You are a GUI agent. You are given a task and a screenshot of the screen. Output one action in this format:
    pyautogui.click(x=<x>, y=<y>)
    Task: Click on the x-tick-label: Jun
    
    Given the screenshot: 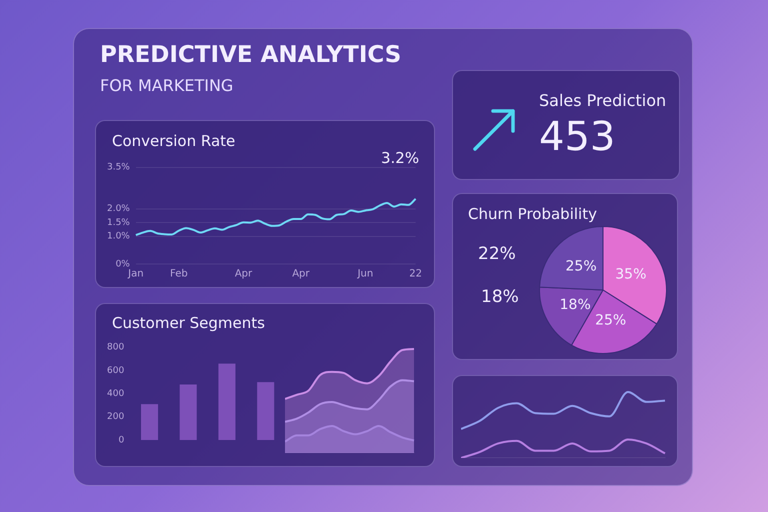 What is the action you would take?
    pyautogui.click(x=365, y=274)
    